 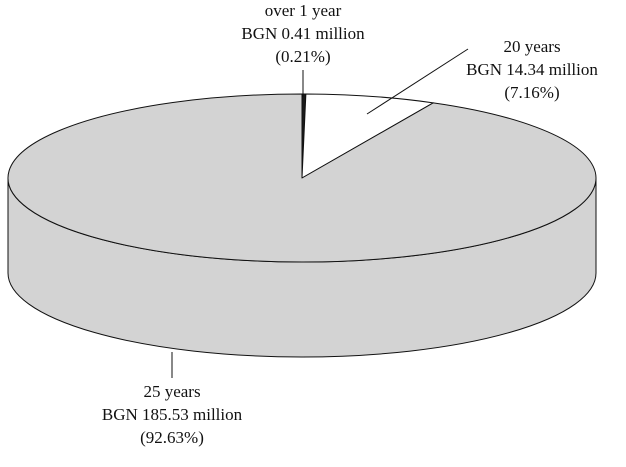 What do you see at coordinates (172, 414) in the screenshot?
I see `amount-label: BGN 185.53 million` at bounding box center [172, 414].